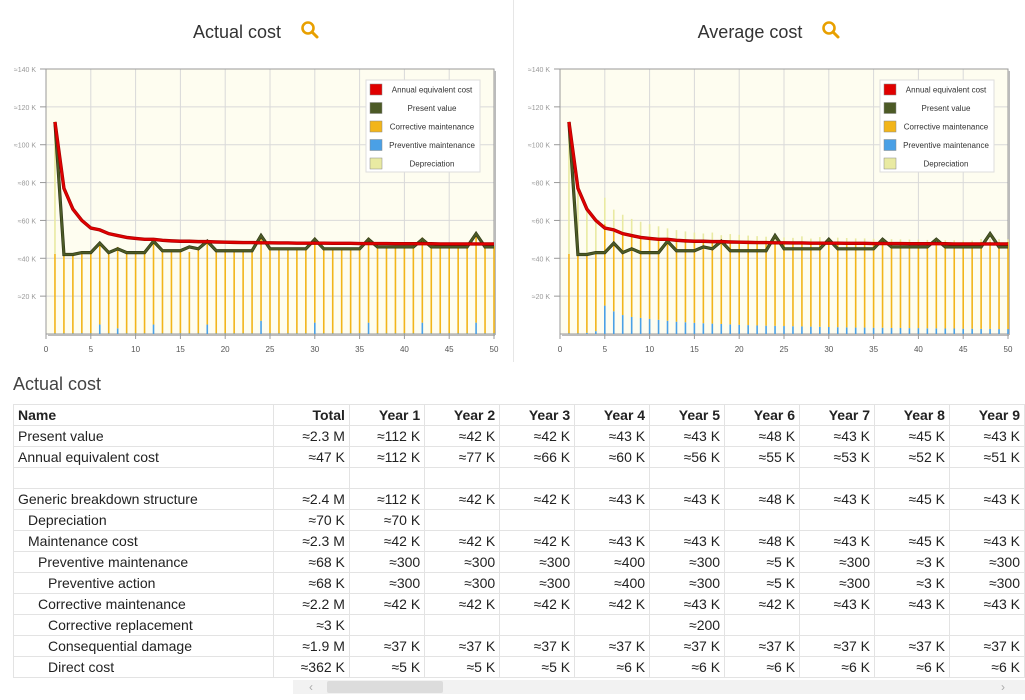  What do you see at coordinates (946, 164) in the screenshot?
I see `depreciation-legend-item: Depreciation` at bounding box center [946, 164].